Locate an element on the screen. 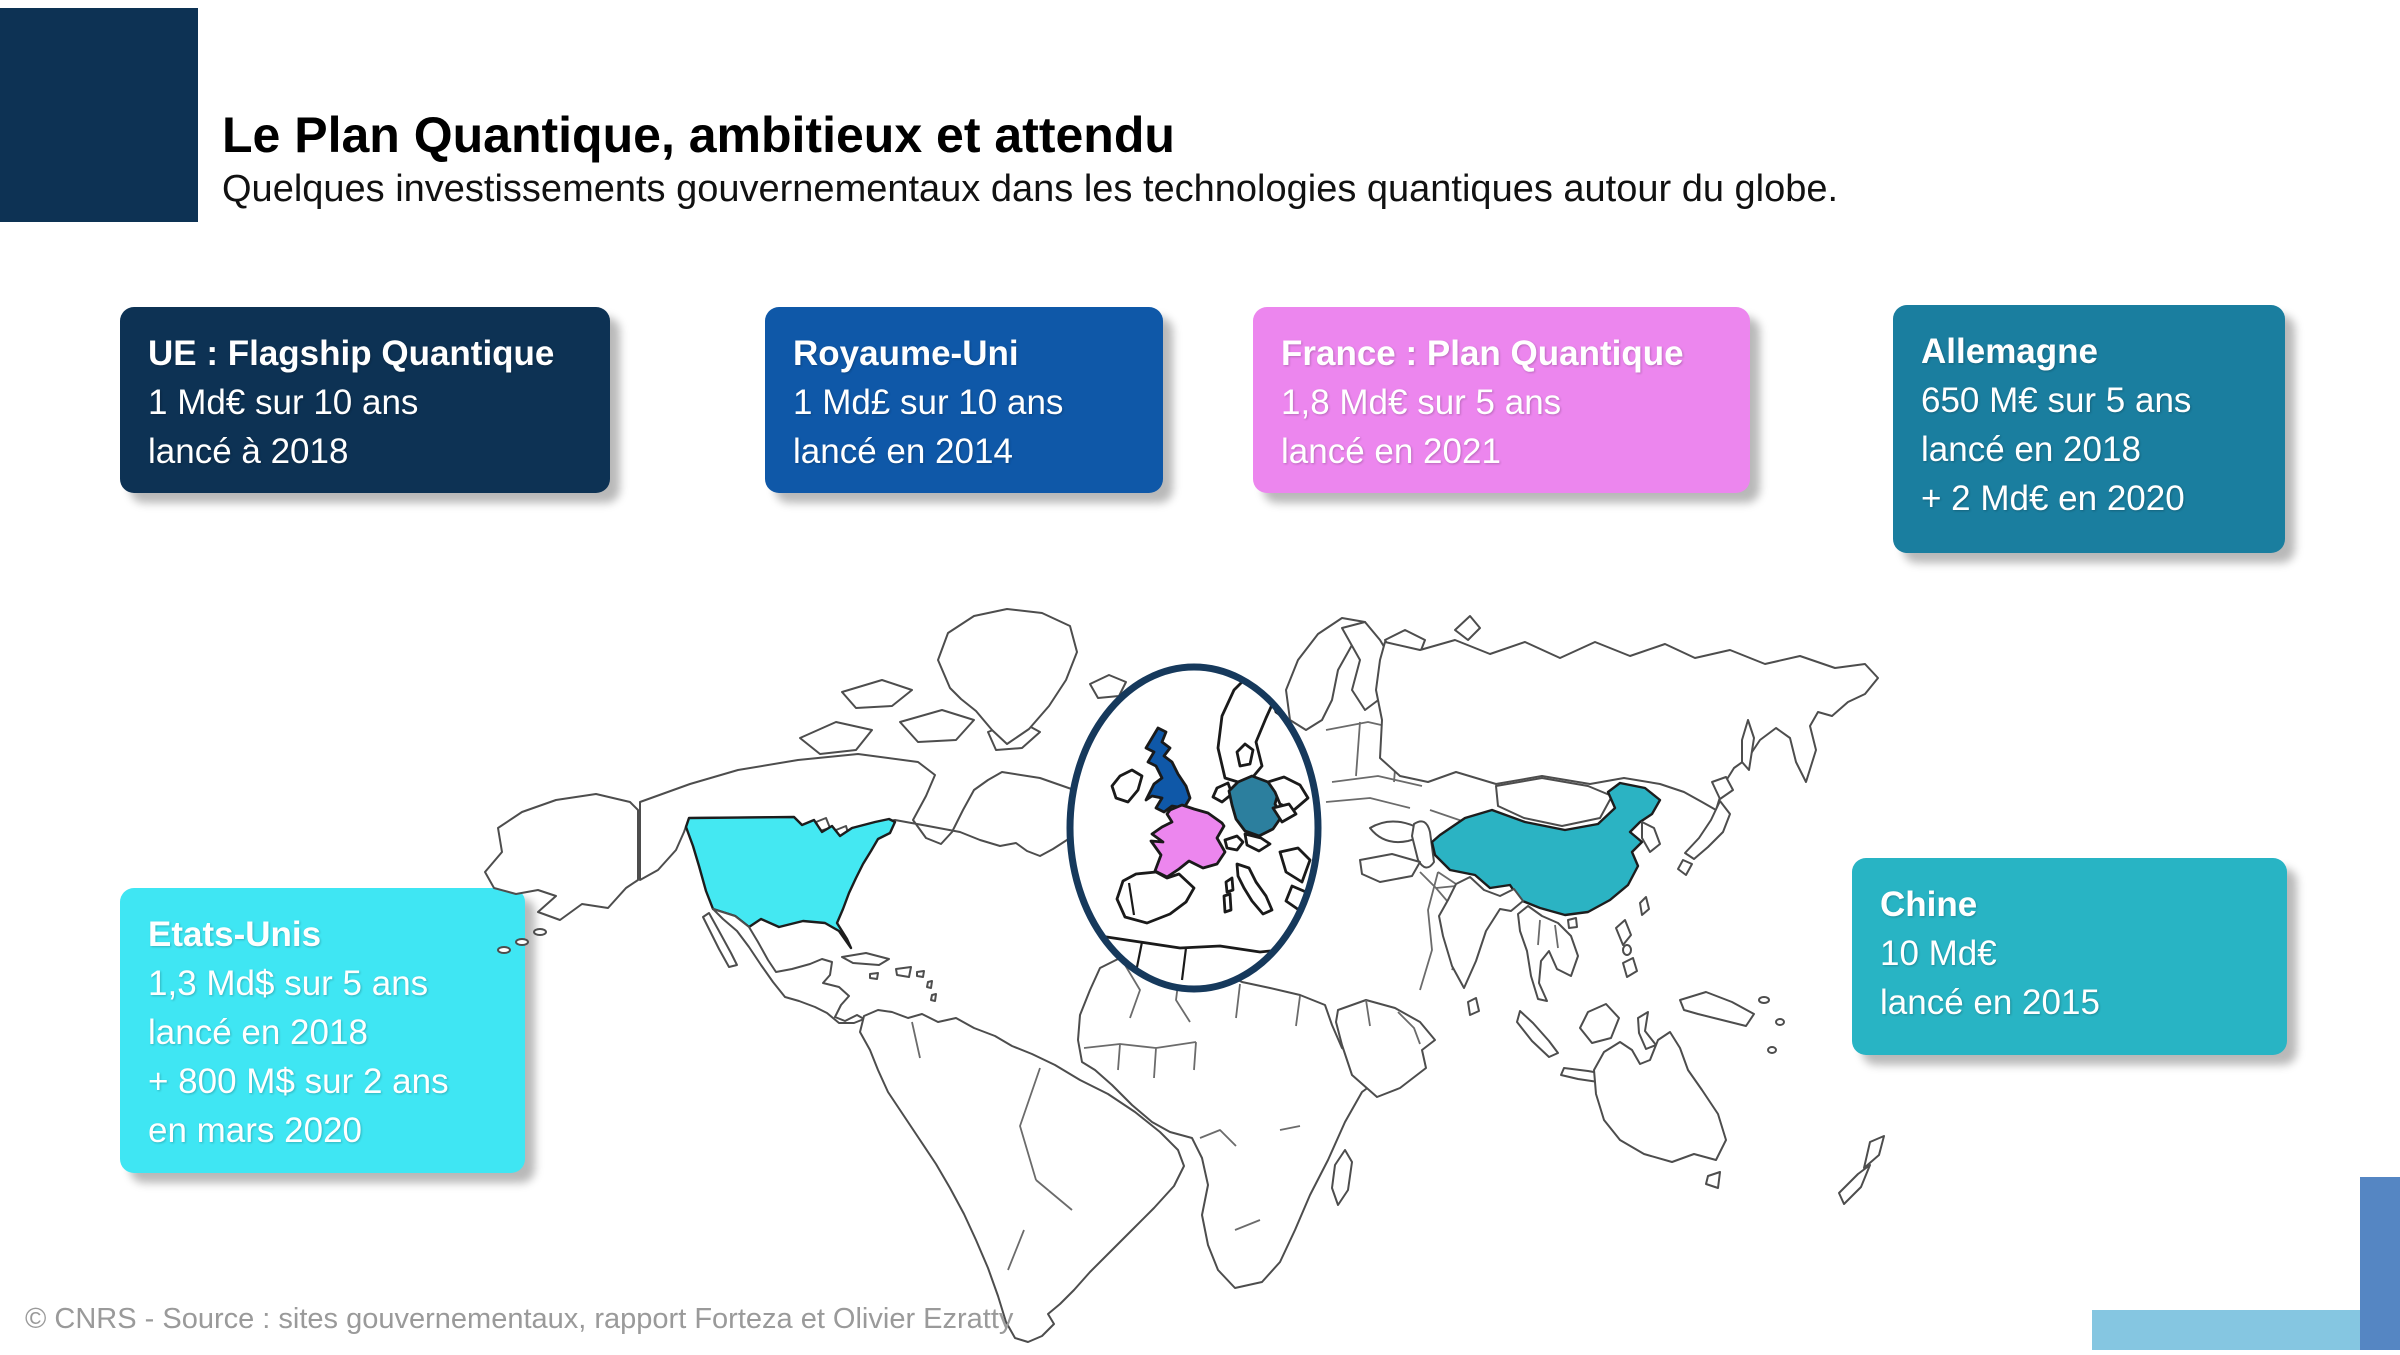 The width and height of the screenshot is (2400, 1355). card-usa-line: + 800 M$ sur 2 ans is located at coordinates (298, 1081).